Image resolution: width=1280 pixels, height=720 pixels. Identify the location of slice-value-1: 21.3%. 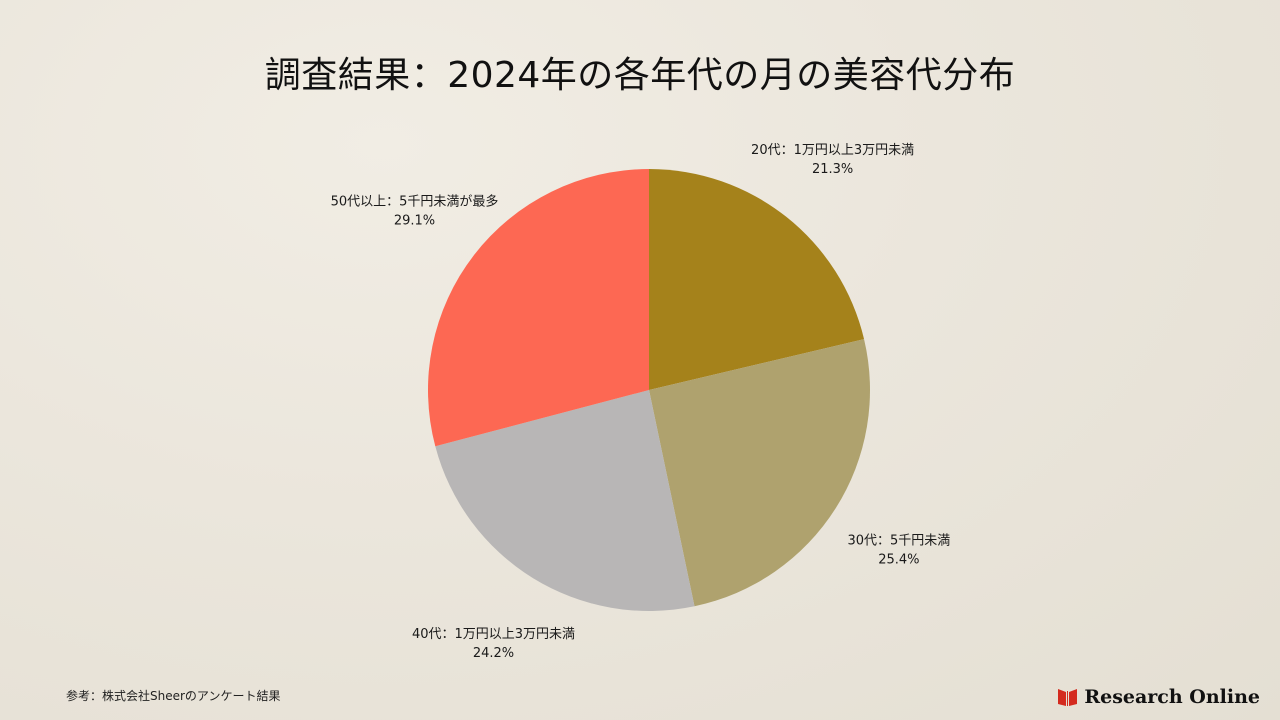
(832, 169).